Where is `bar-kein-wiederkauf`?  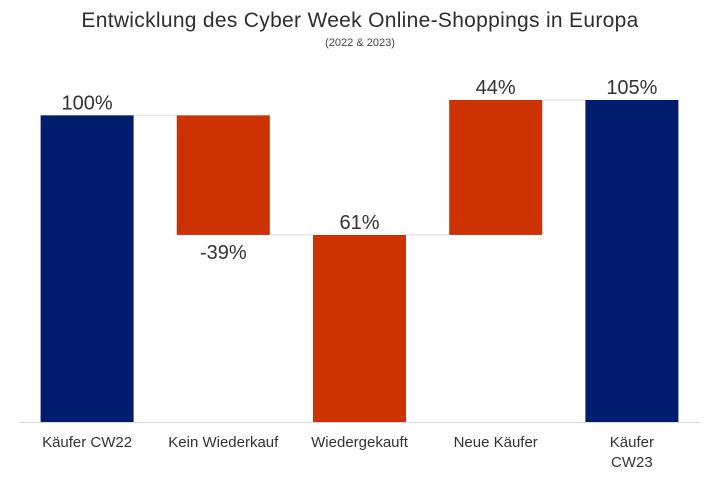 bar-kein-wiederkauf is located at coordinates (223, 175).